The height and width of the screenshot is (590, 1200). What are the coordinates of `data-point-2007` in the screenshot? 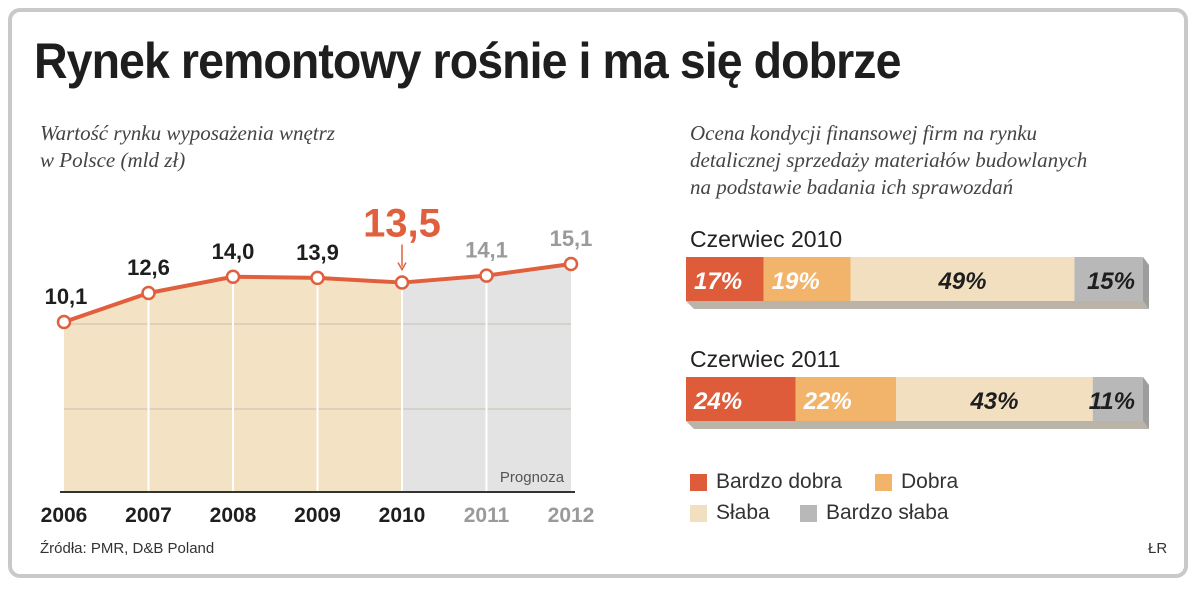 It's located at (148, 293).